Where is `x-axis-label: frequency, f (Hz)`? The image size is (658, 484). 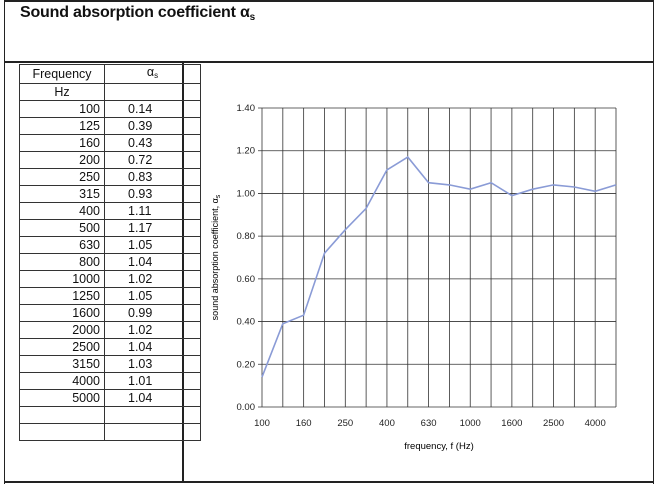 x-axis-label: frequency, f (Hz) is located at coordinates (439, 446).